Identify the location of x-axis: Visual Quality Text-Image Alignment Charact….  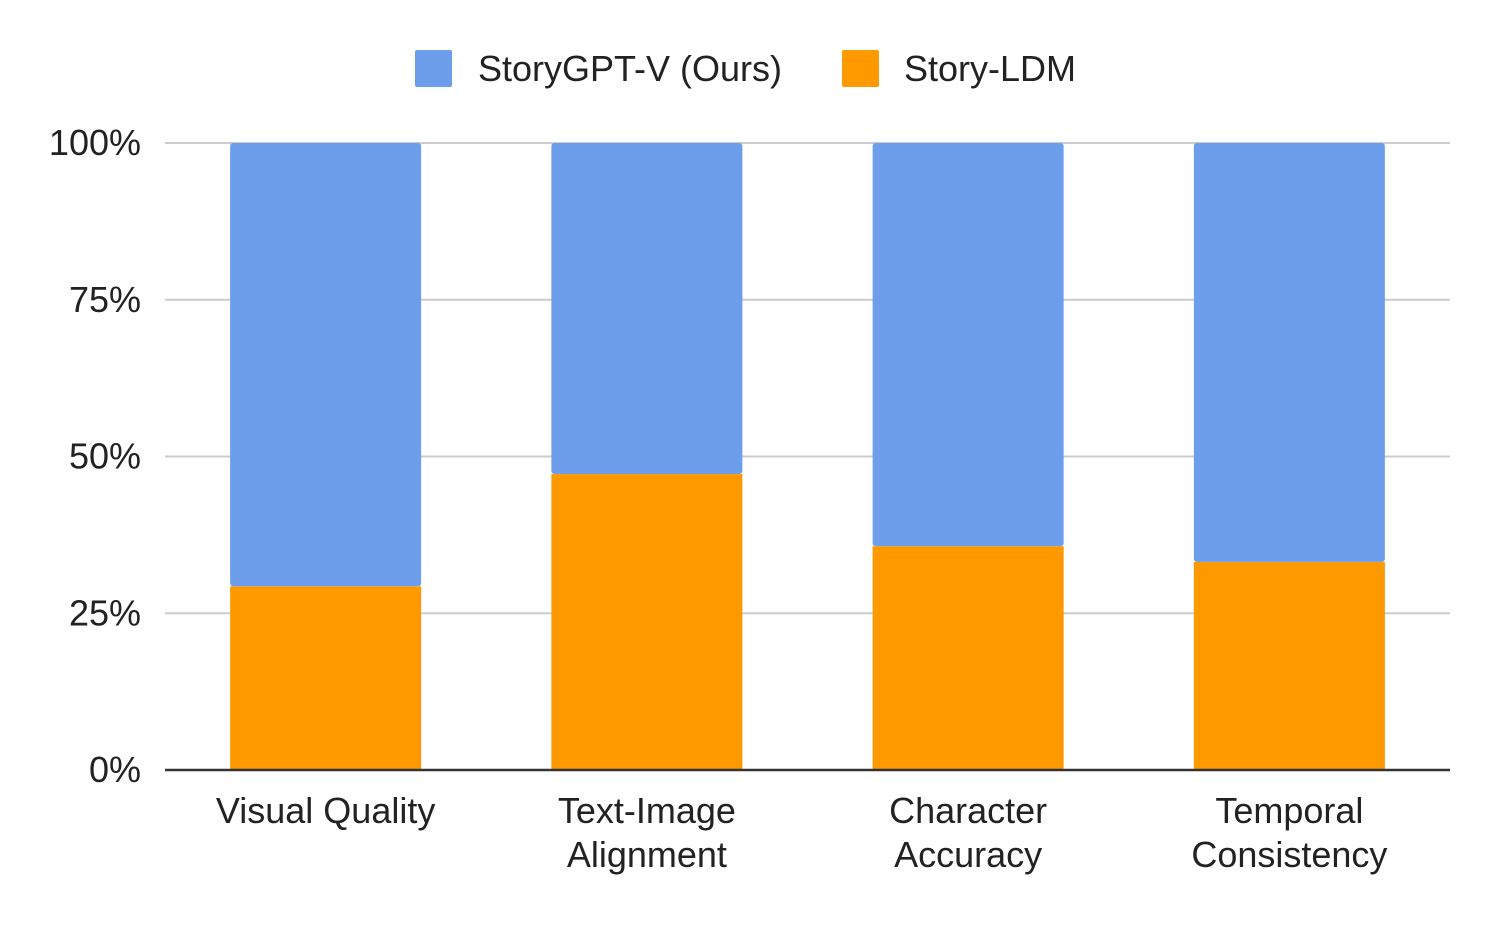
(807, 821).